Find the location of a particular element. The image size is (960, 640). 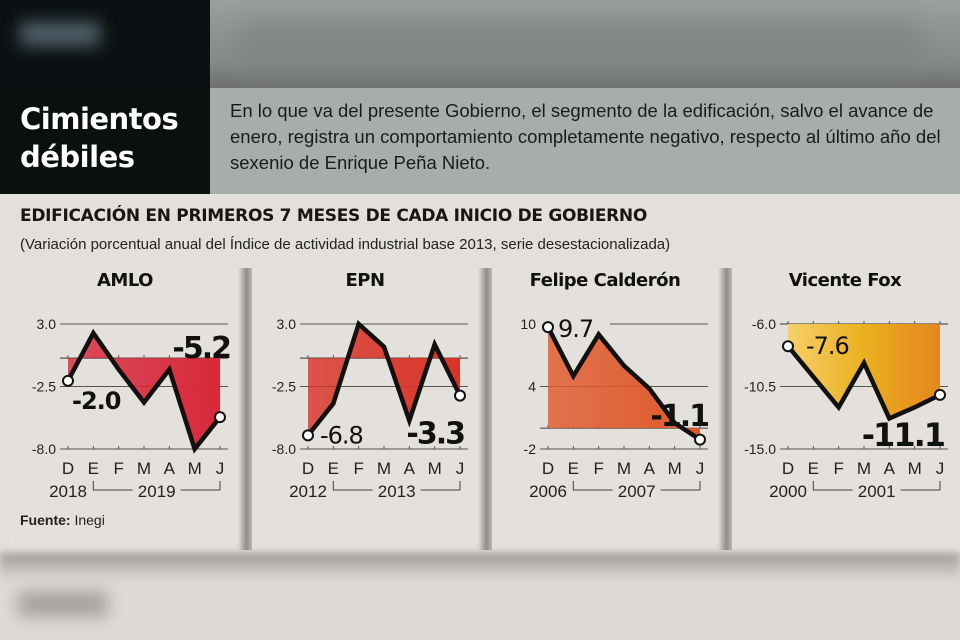

panel-title: Felipe Calderón is located at coordinates (605, 280).